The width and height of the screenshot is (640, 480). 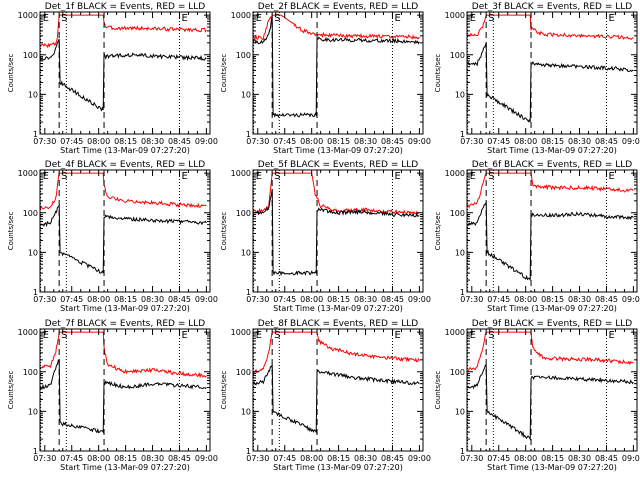 What do you see at coordinates (338, 324) in the screenshot?
I see `chart-title: Det_8f BLACK = Events, RED = LLD` at bounding box center [338, 324].